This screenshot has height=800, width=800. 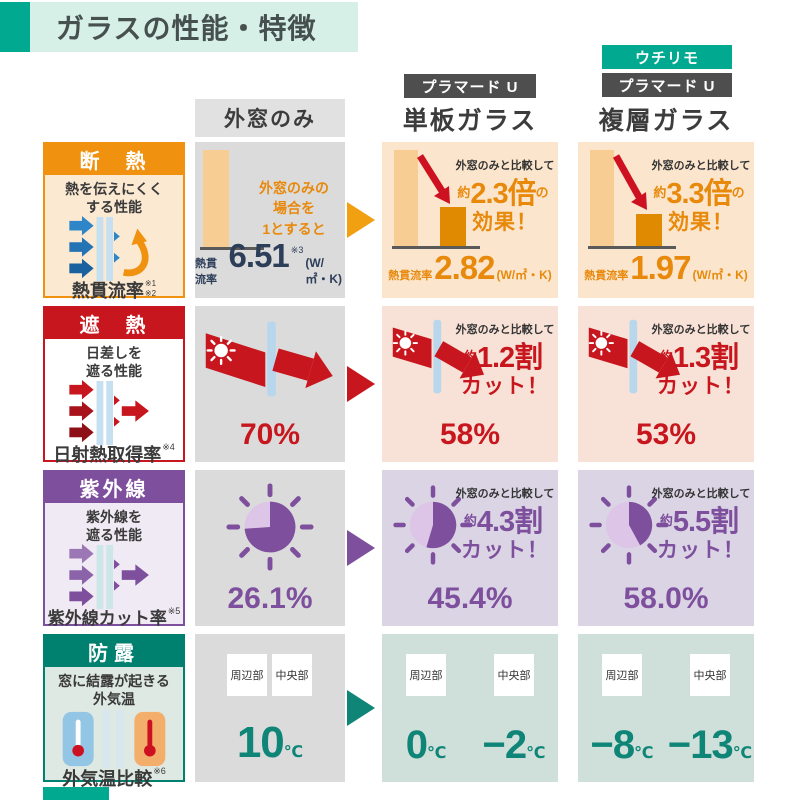 What do you see at coordinates (503, 358) in the screenshot?
I see `cut-ratio: 約 1.2割` at bounding box center [503, 358].